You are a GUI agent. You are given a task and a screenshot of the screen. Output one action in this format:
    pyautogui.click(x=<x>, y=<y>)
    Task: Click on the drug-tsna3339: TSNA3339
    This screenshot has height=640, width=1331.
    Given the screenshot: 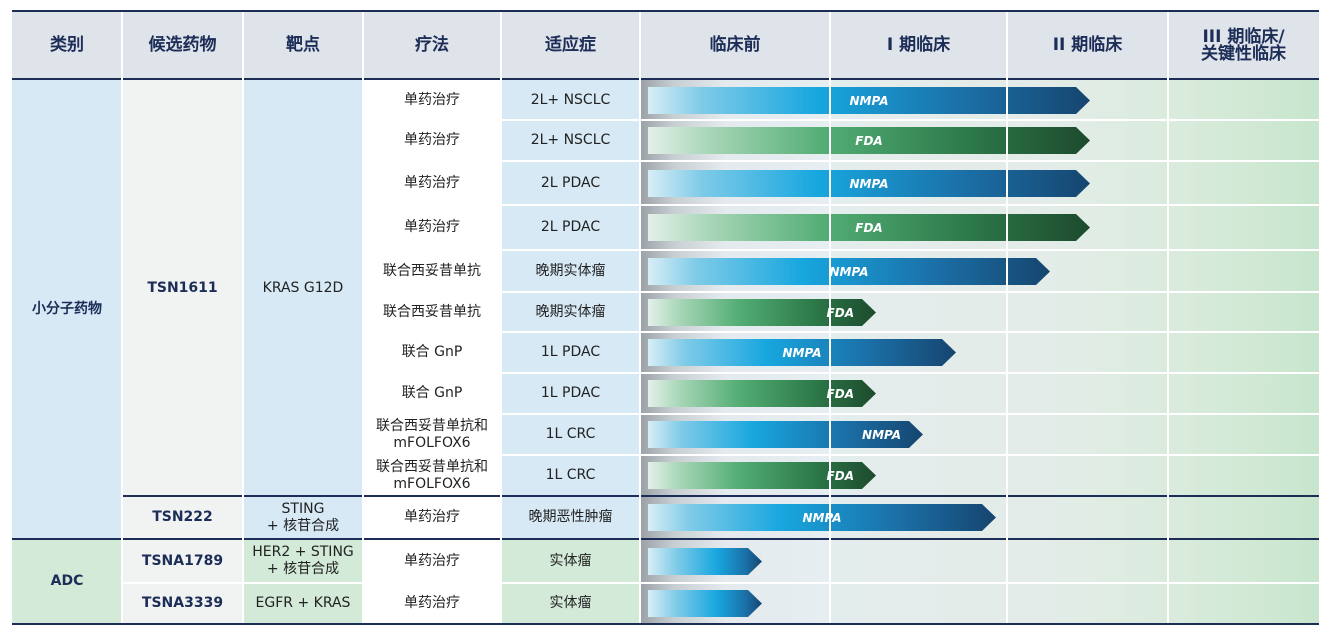 What is the action you would take?
    pyautogui.click(x=182, y=603)
    